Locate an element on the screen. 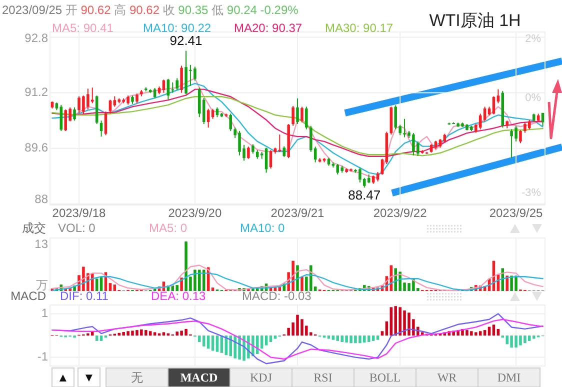 The image size is (562, 387). x-tick-label: 2023/9/22 is located at coordinates (400, 213).